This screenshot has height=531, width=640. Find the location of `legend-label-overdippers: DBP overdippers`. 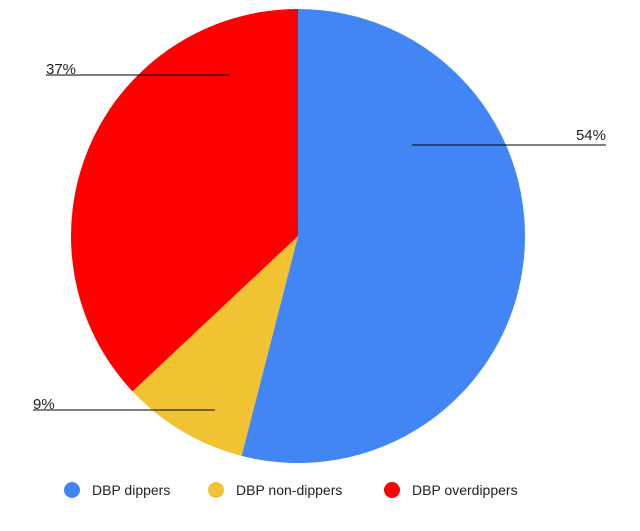

legend-label-overdippers: DBP overdippers is located at coordinates (465, 490).